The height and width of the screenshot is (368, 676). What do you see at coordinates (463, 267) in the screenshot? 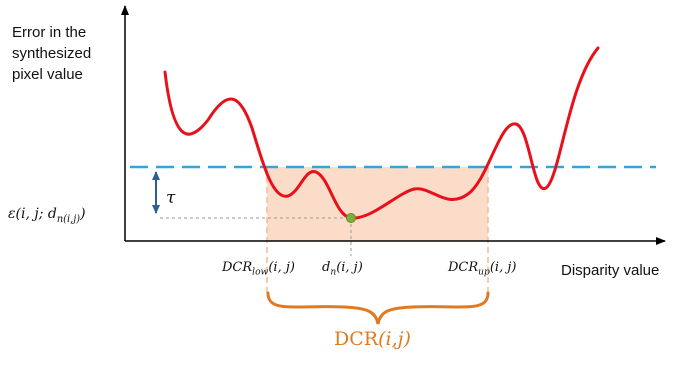
I see `dcr-up-base: DCR` at bounding box center [463, 267].